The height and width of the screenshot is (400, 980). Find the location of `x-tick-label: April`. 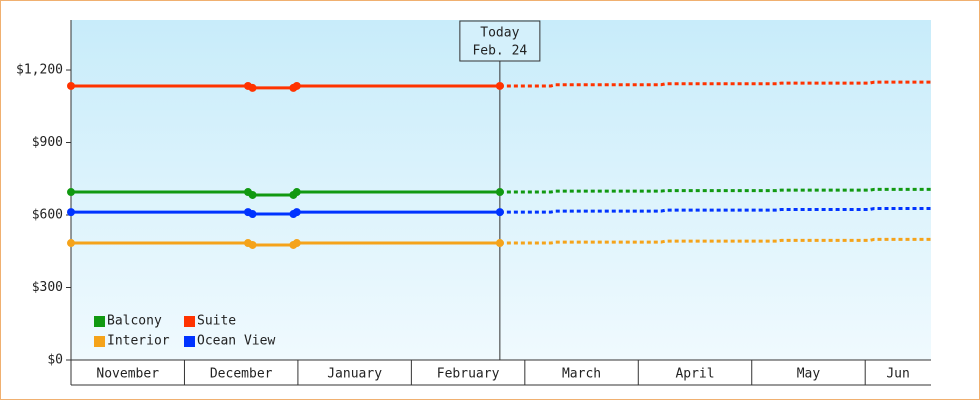

x-tick-label: April is located at coordinates (694, 374).